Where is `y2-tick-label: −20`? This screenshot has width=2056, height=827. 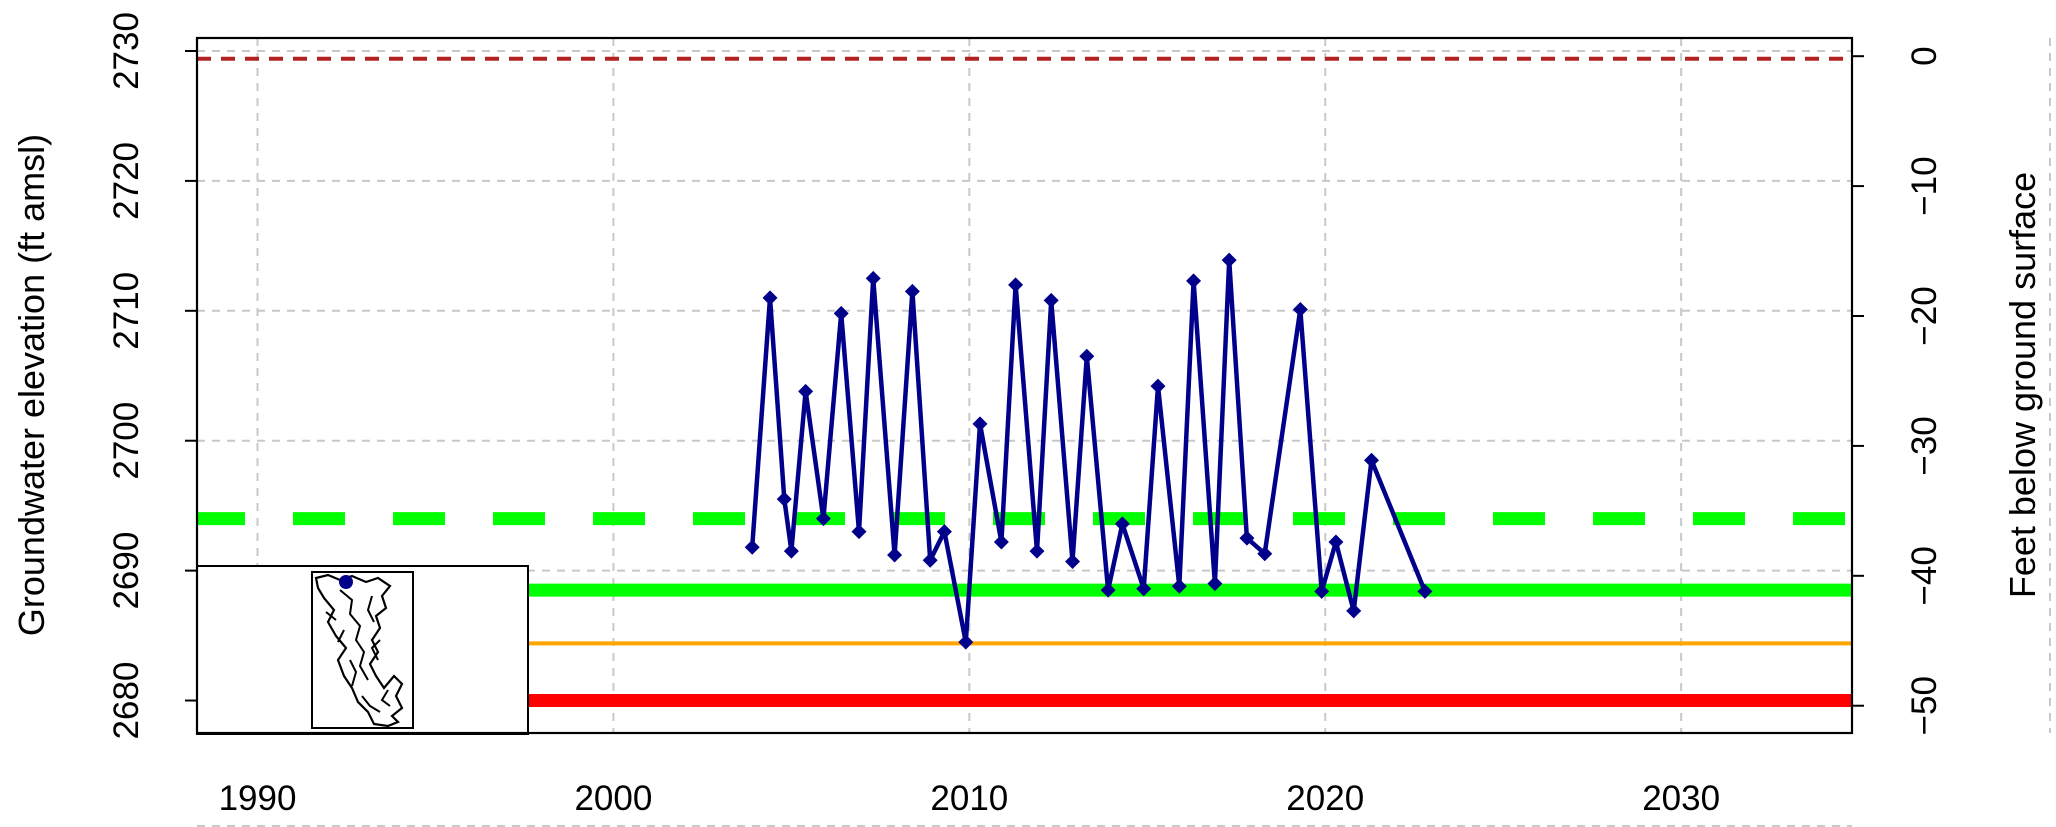 y2-tick-label: −20 is located at coordinates (1924, 315).